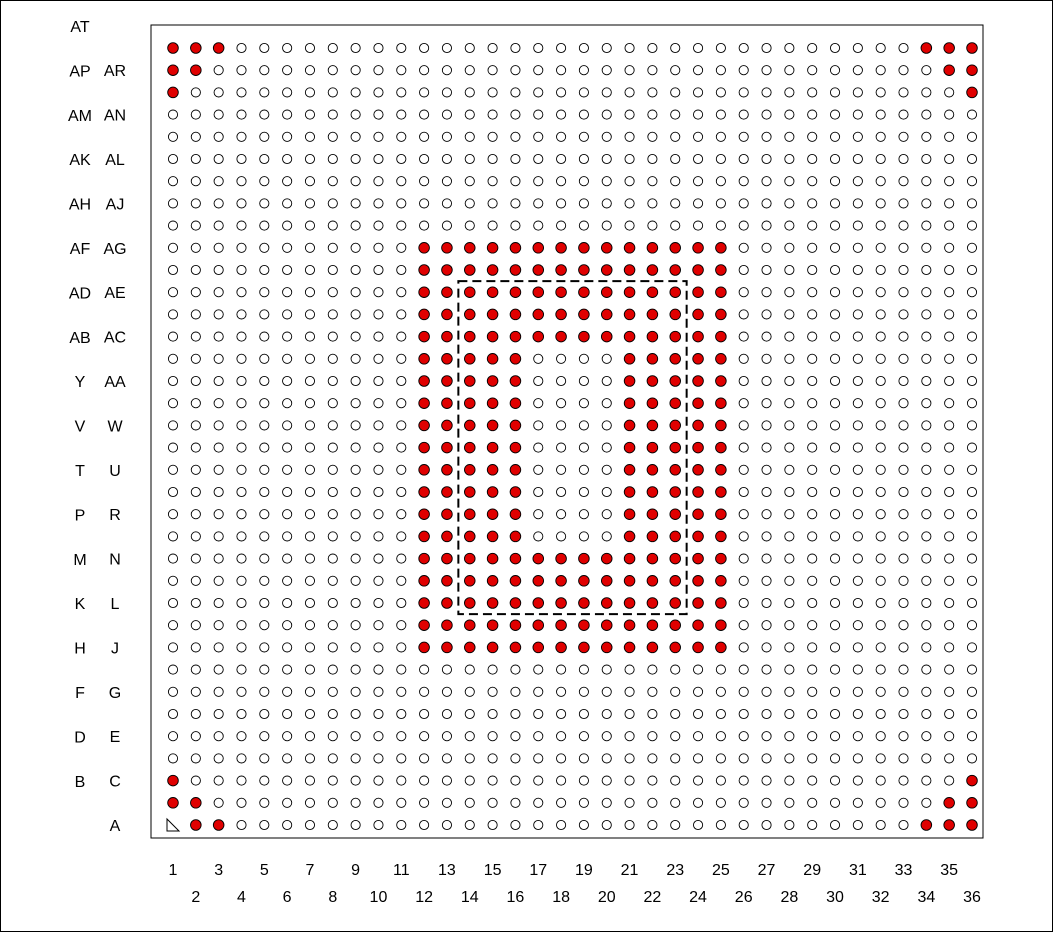 The height and width of the screenshot is (933, 1053). Describe the element at coordinates (115, 782) in the screenshot. I see `row-label-C: C` at that location.